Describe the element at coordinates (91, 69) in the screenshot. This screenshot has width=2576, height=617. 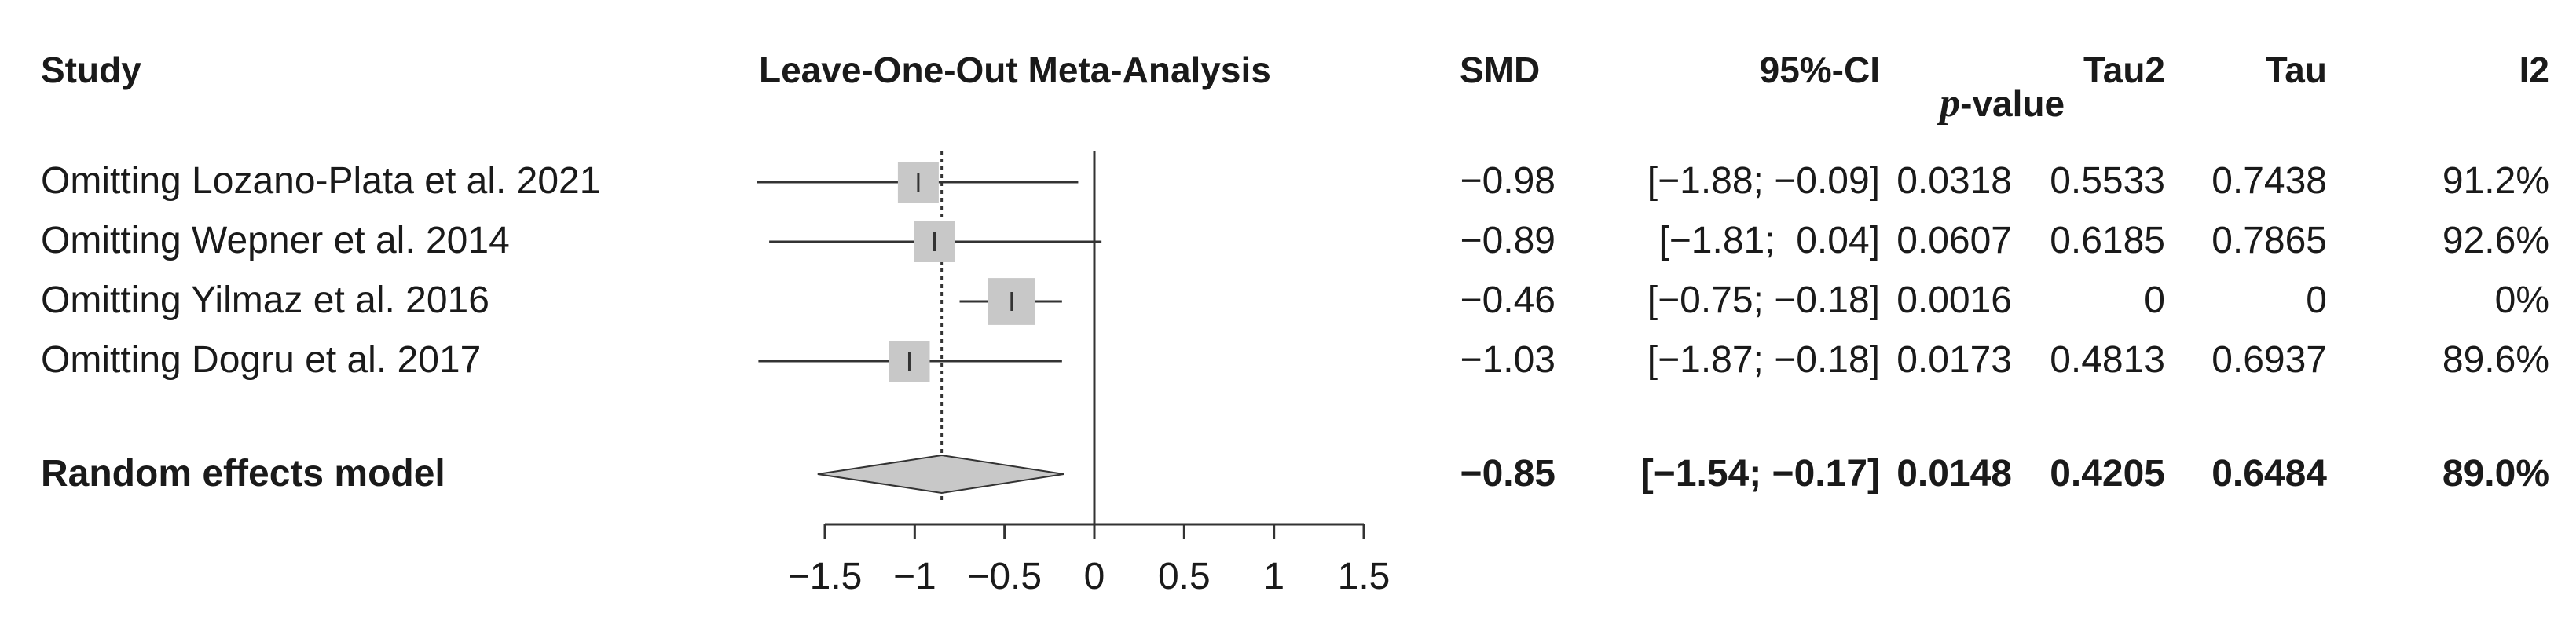
I see `header-study: Study` at that location.